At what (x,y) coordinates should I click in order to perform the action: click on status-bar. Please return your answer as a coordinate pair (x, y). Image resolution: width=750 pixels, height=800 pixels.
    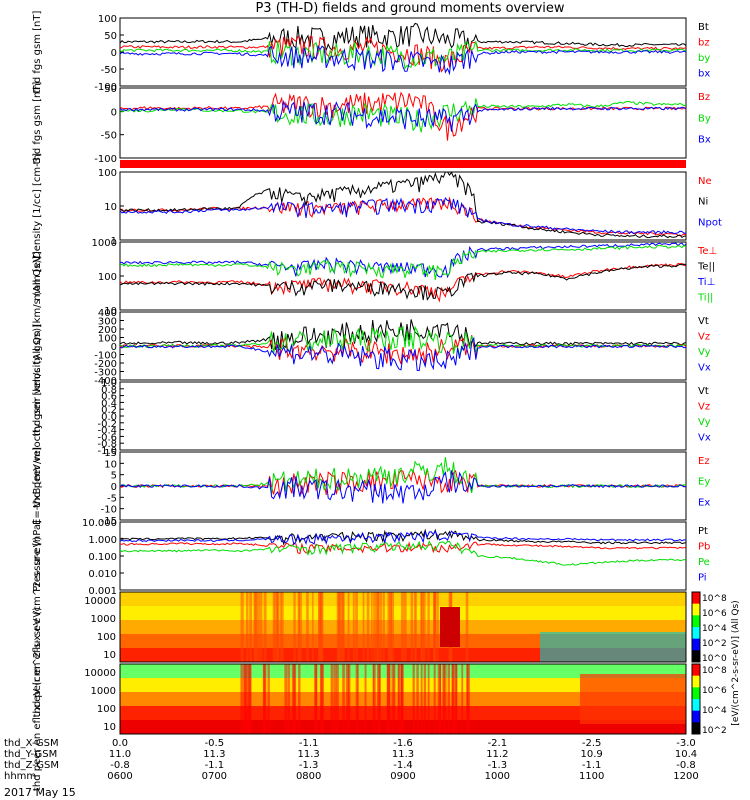
    Looking at the image, I should click on (403, 164).